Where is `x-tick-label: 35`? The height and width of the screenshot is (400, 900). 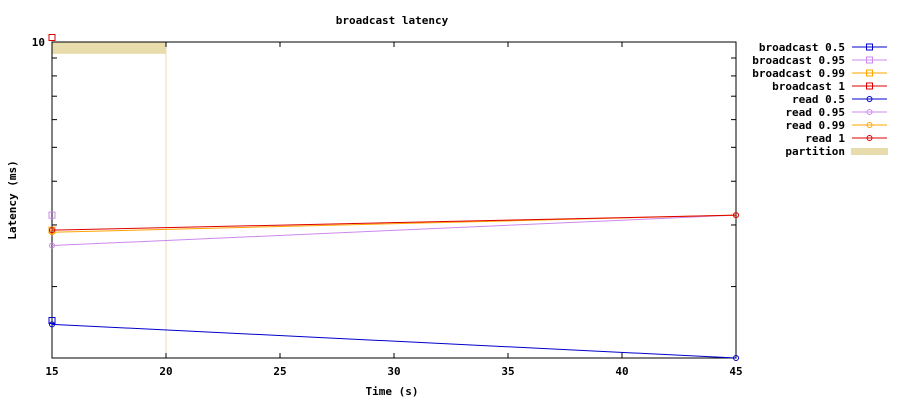 x-tick-label: 35 is located at coordinates (507, 371).